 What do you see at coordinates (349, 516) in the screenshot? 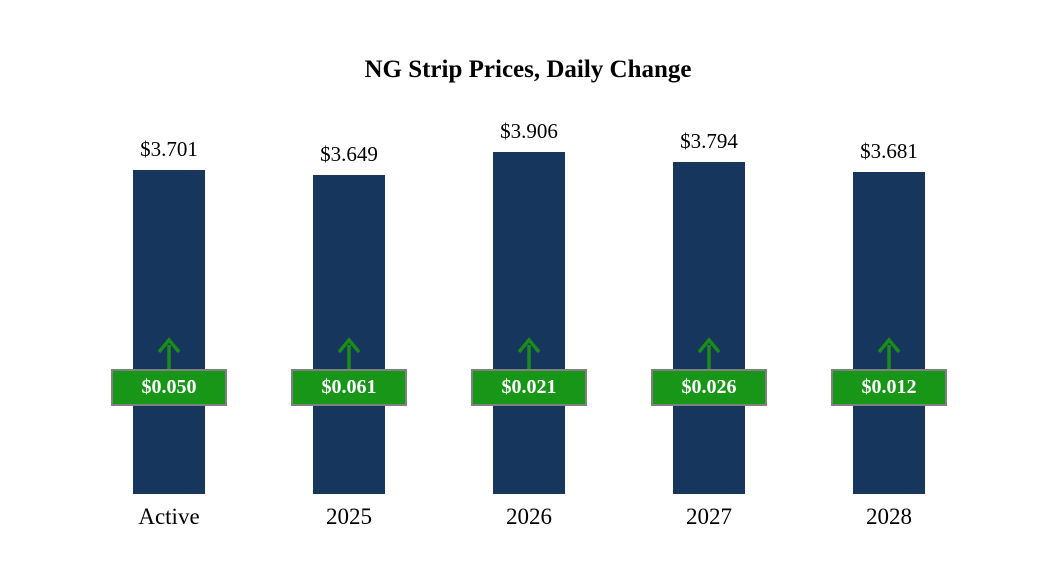
I see `category-label: 2025` at bounding box center [349, 516].